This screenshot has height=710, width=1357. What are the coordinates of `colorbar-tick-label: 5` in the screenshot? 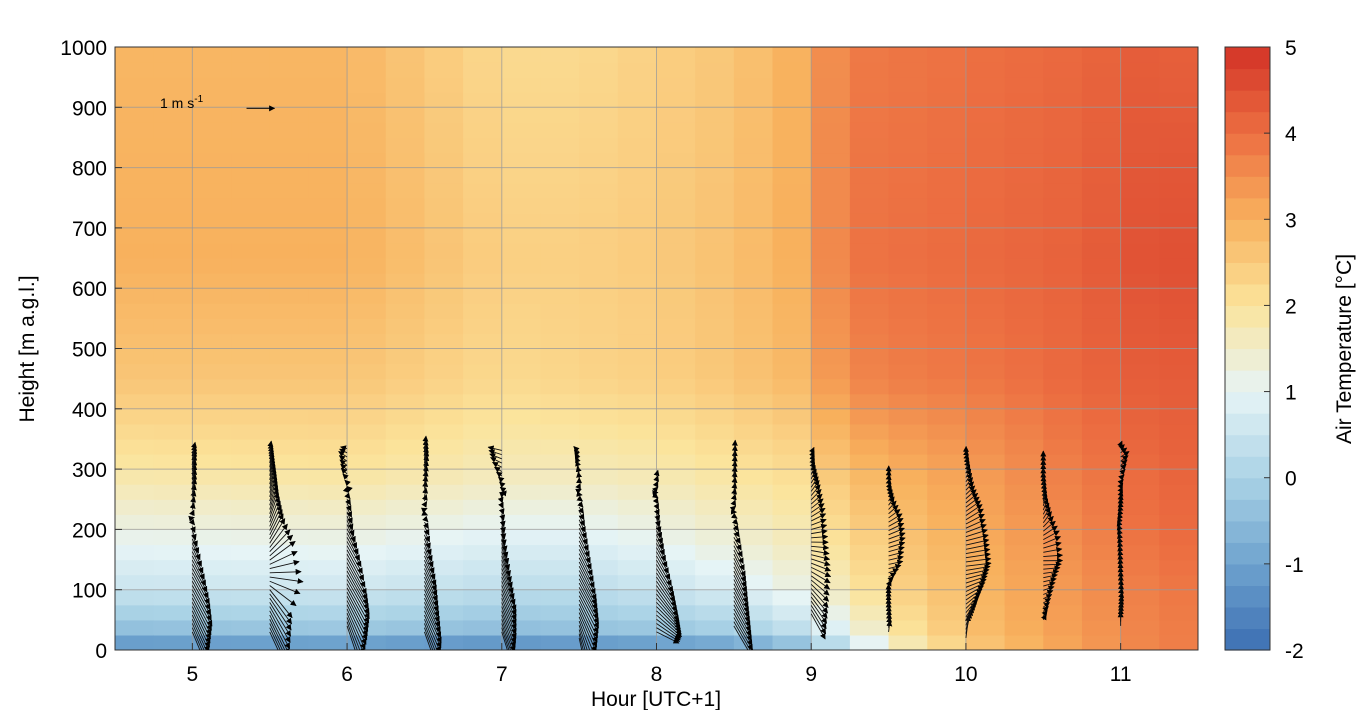 It's located at (1291, 48).